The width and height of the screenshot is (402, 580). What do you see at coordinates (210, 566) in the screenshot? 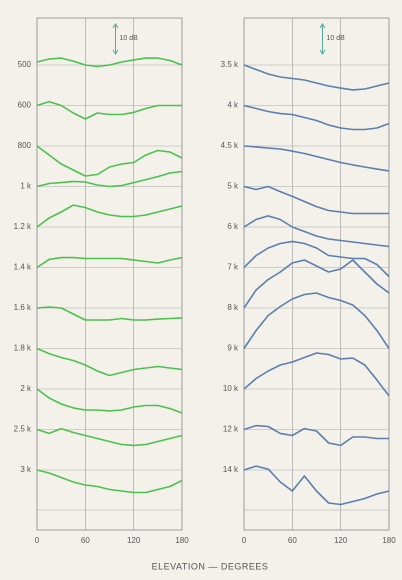
I see `x-axis-label: ELEVATION — DEGREES` at bounding box center [210, 566].